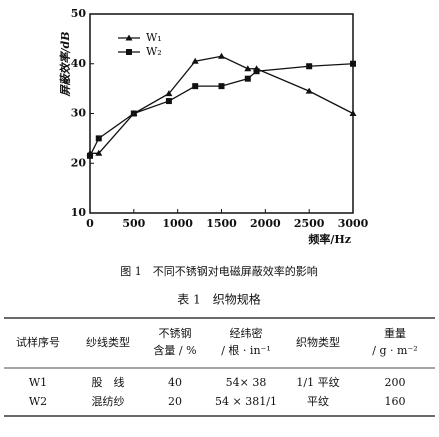 The width and height of the screenshot is (439, 437). What do you see at coordinates (175, 333) in the screenshot?
I see `table-header: 不锈钢` at bounding box center [175, 333].